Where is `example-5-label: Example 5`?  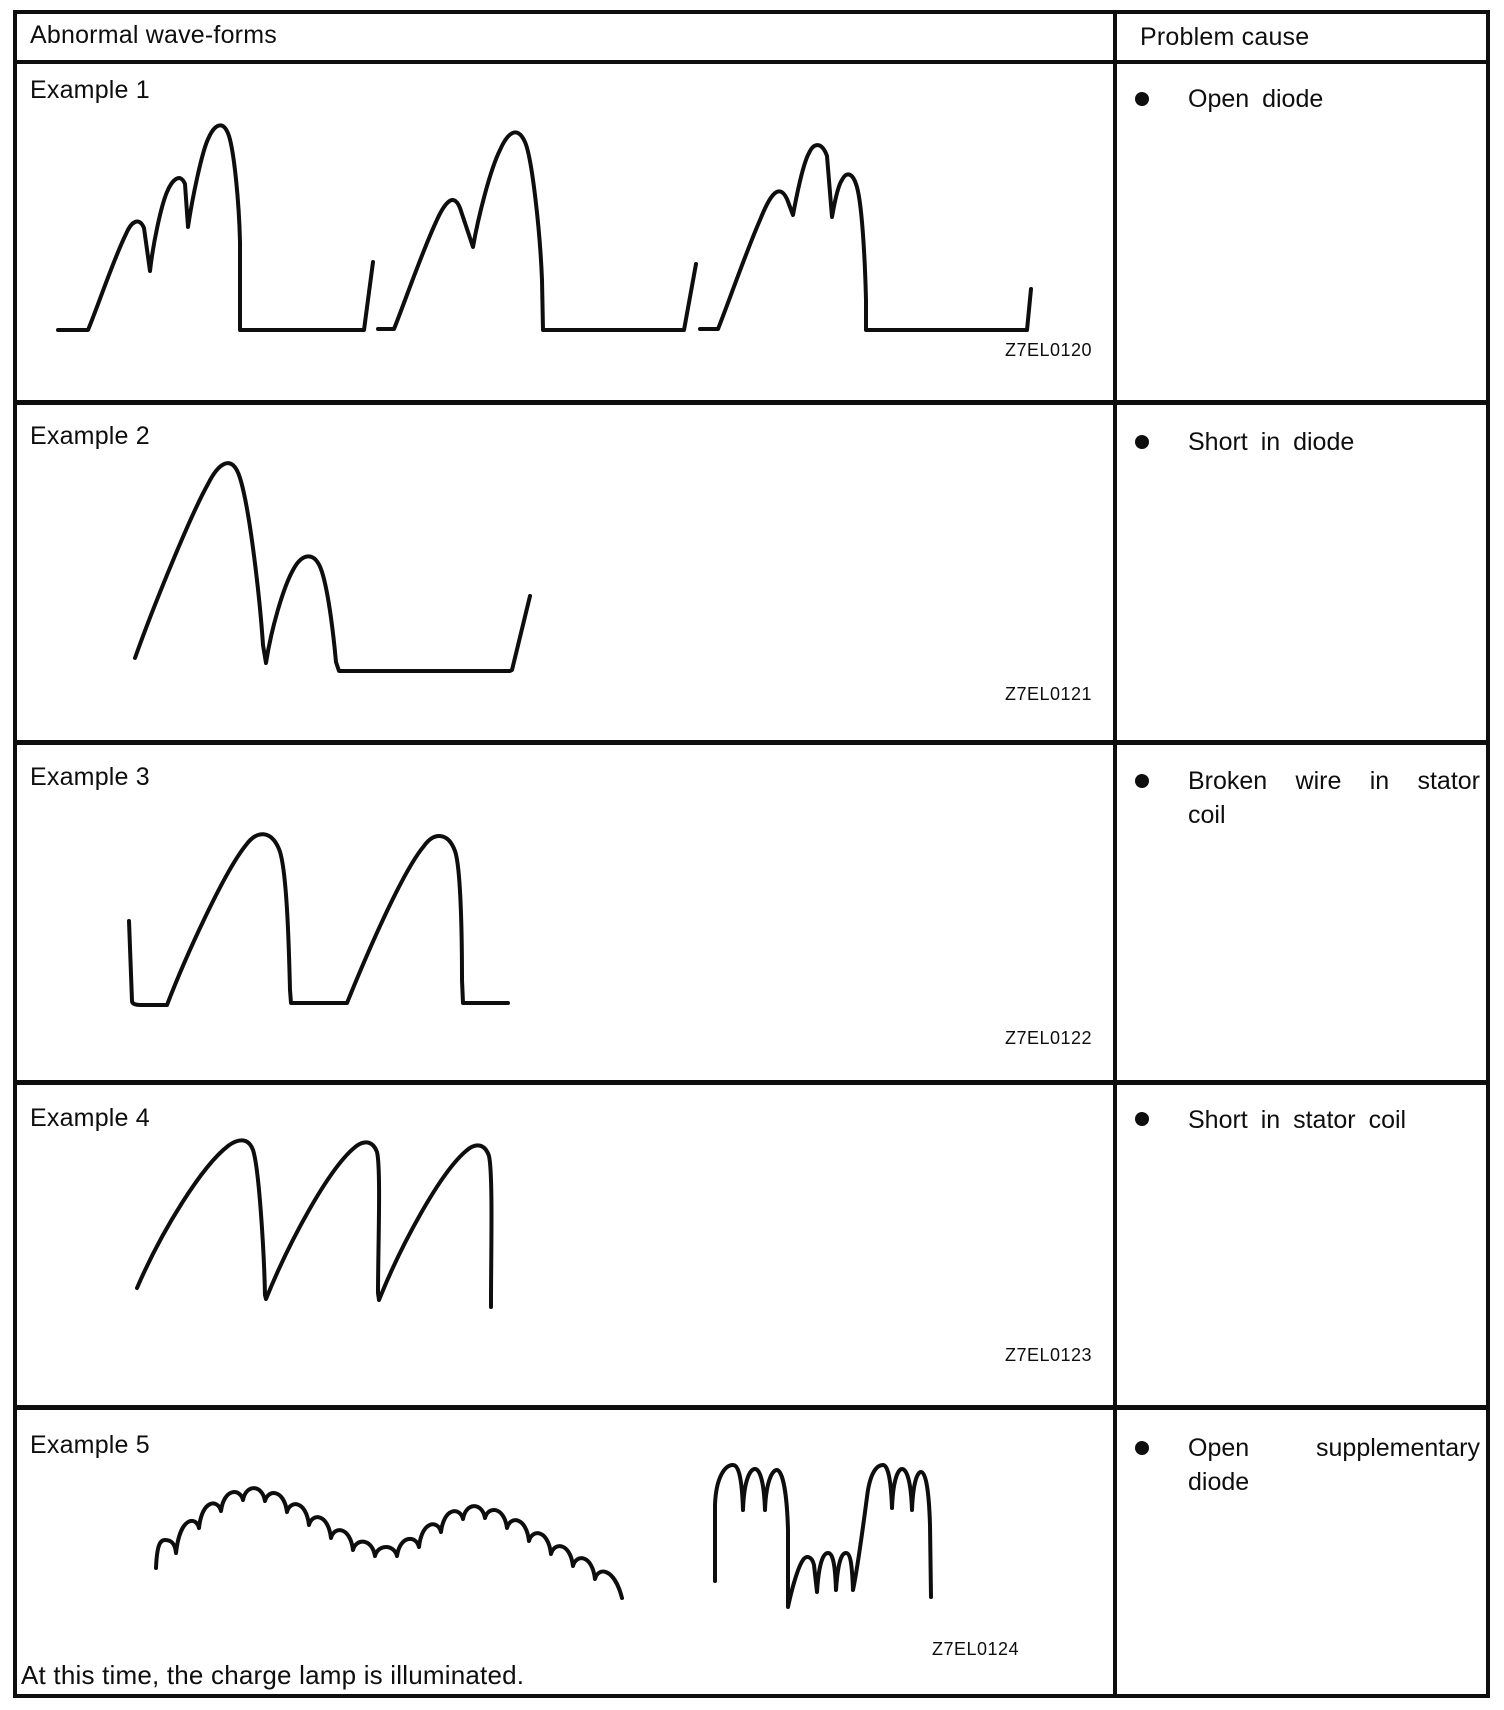
example-5-label: Example 5 is located at coordinates (90, 1445).